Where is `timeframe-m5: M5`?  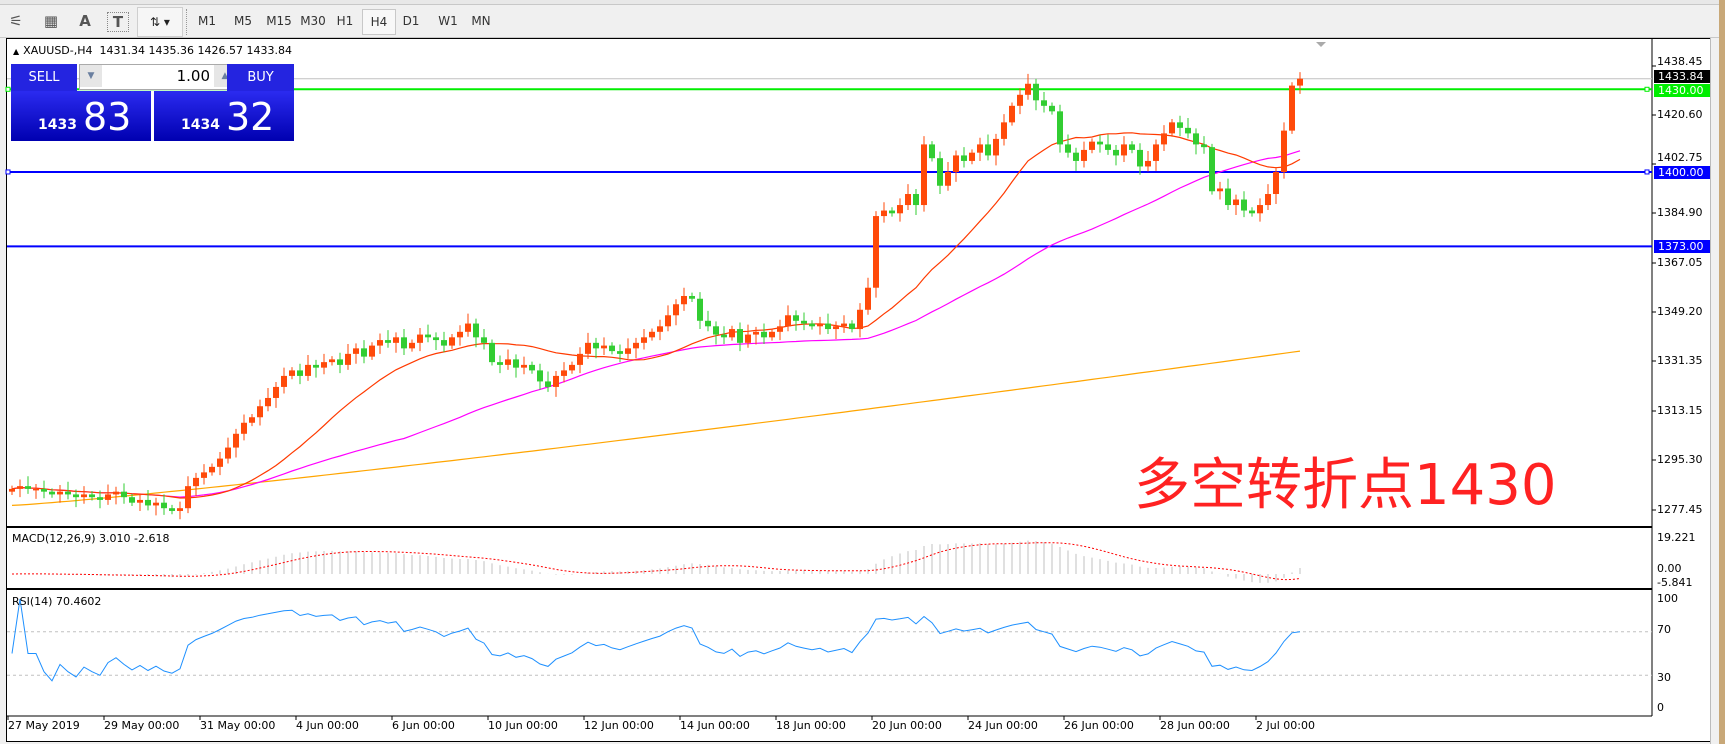
timeframe-m5: M5 is located at coordinates (243, 21).